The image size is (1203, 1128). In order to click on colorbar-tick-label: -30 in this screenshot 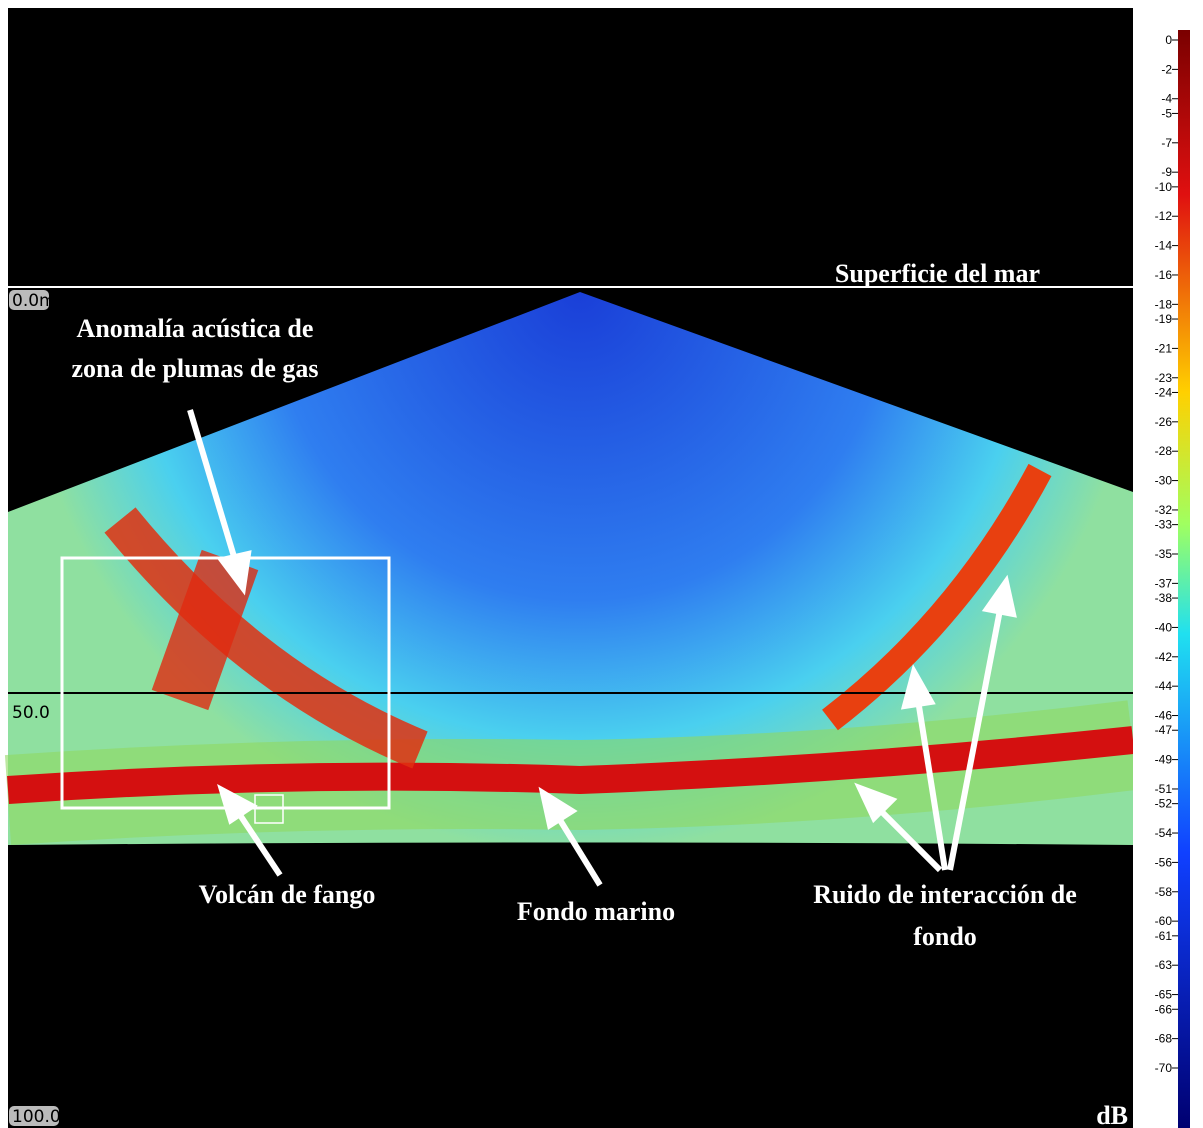, I will do `click(1164, 481)`.